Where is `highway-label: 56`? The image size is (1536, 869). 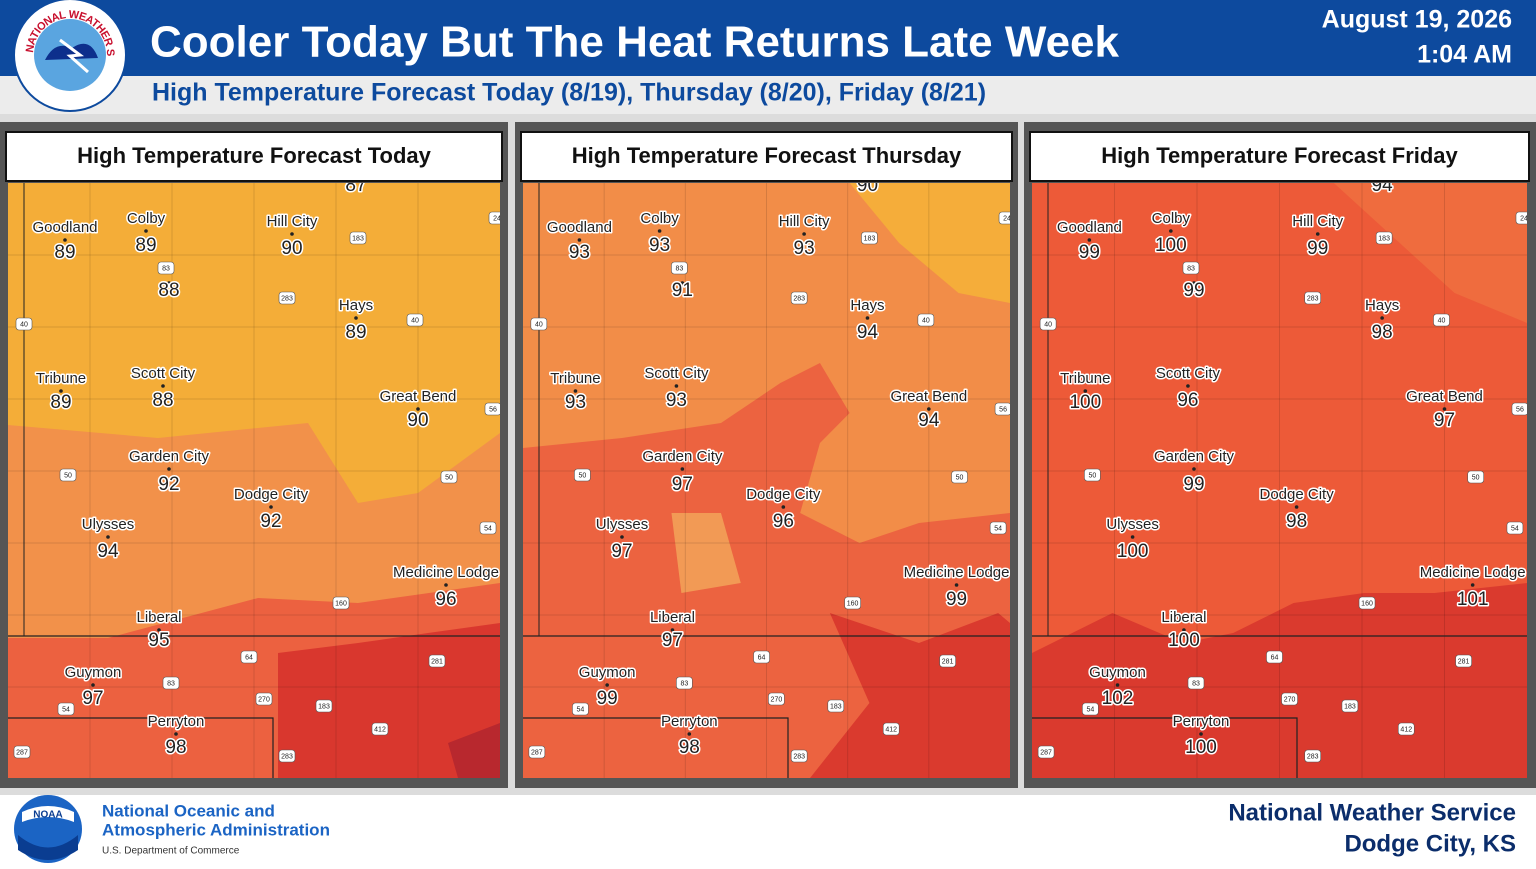 highway-label: 56 is located at coordinates (1003, 409).